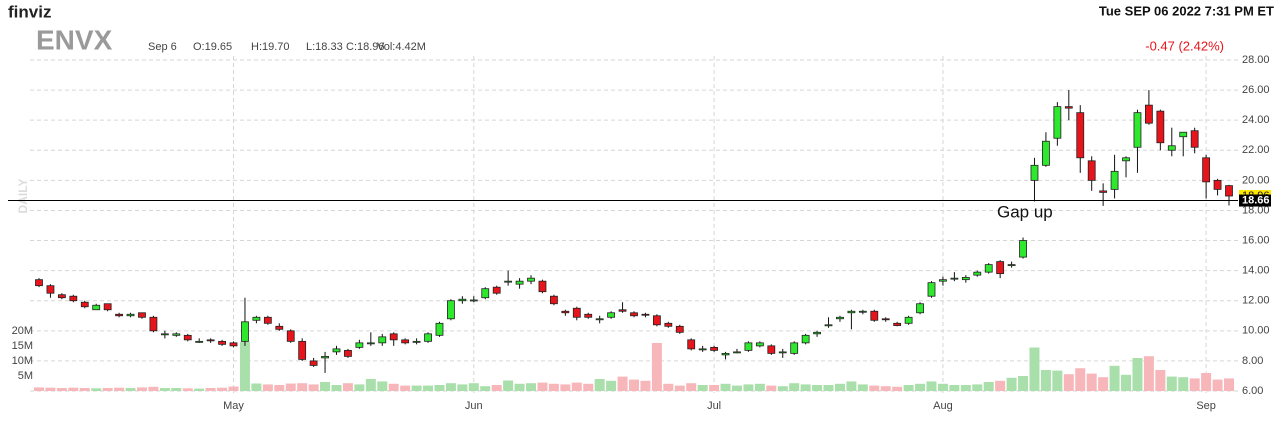 This screenshot has height=422, width=1282. Describe the element at coordinates (233, 406) in the screenshot. I see `x-tick-label: May` at that location.